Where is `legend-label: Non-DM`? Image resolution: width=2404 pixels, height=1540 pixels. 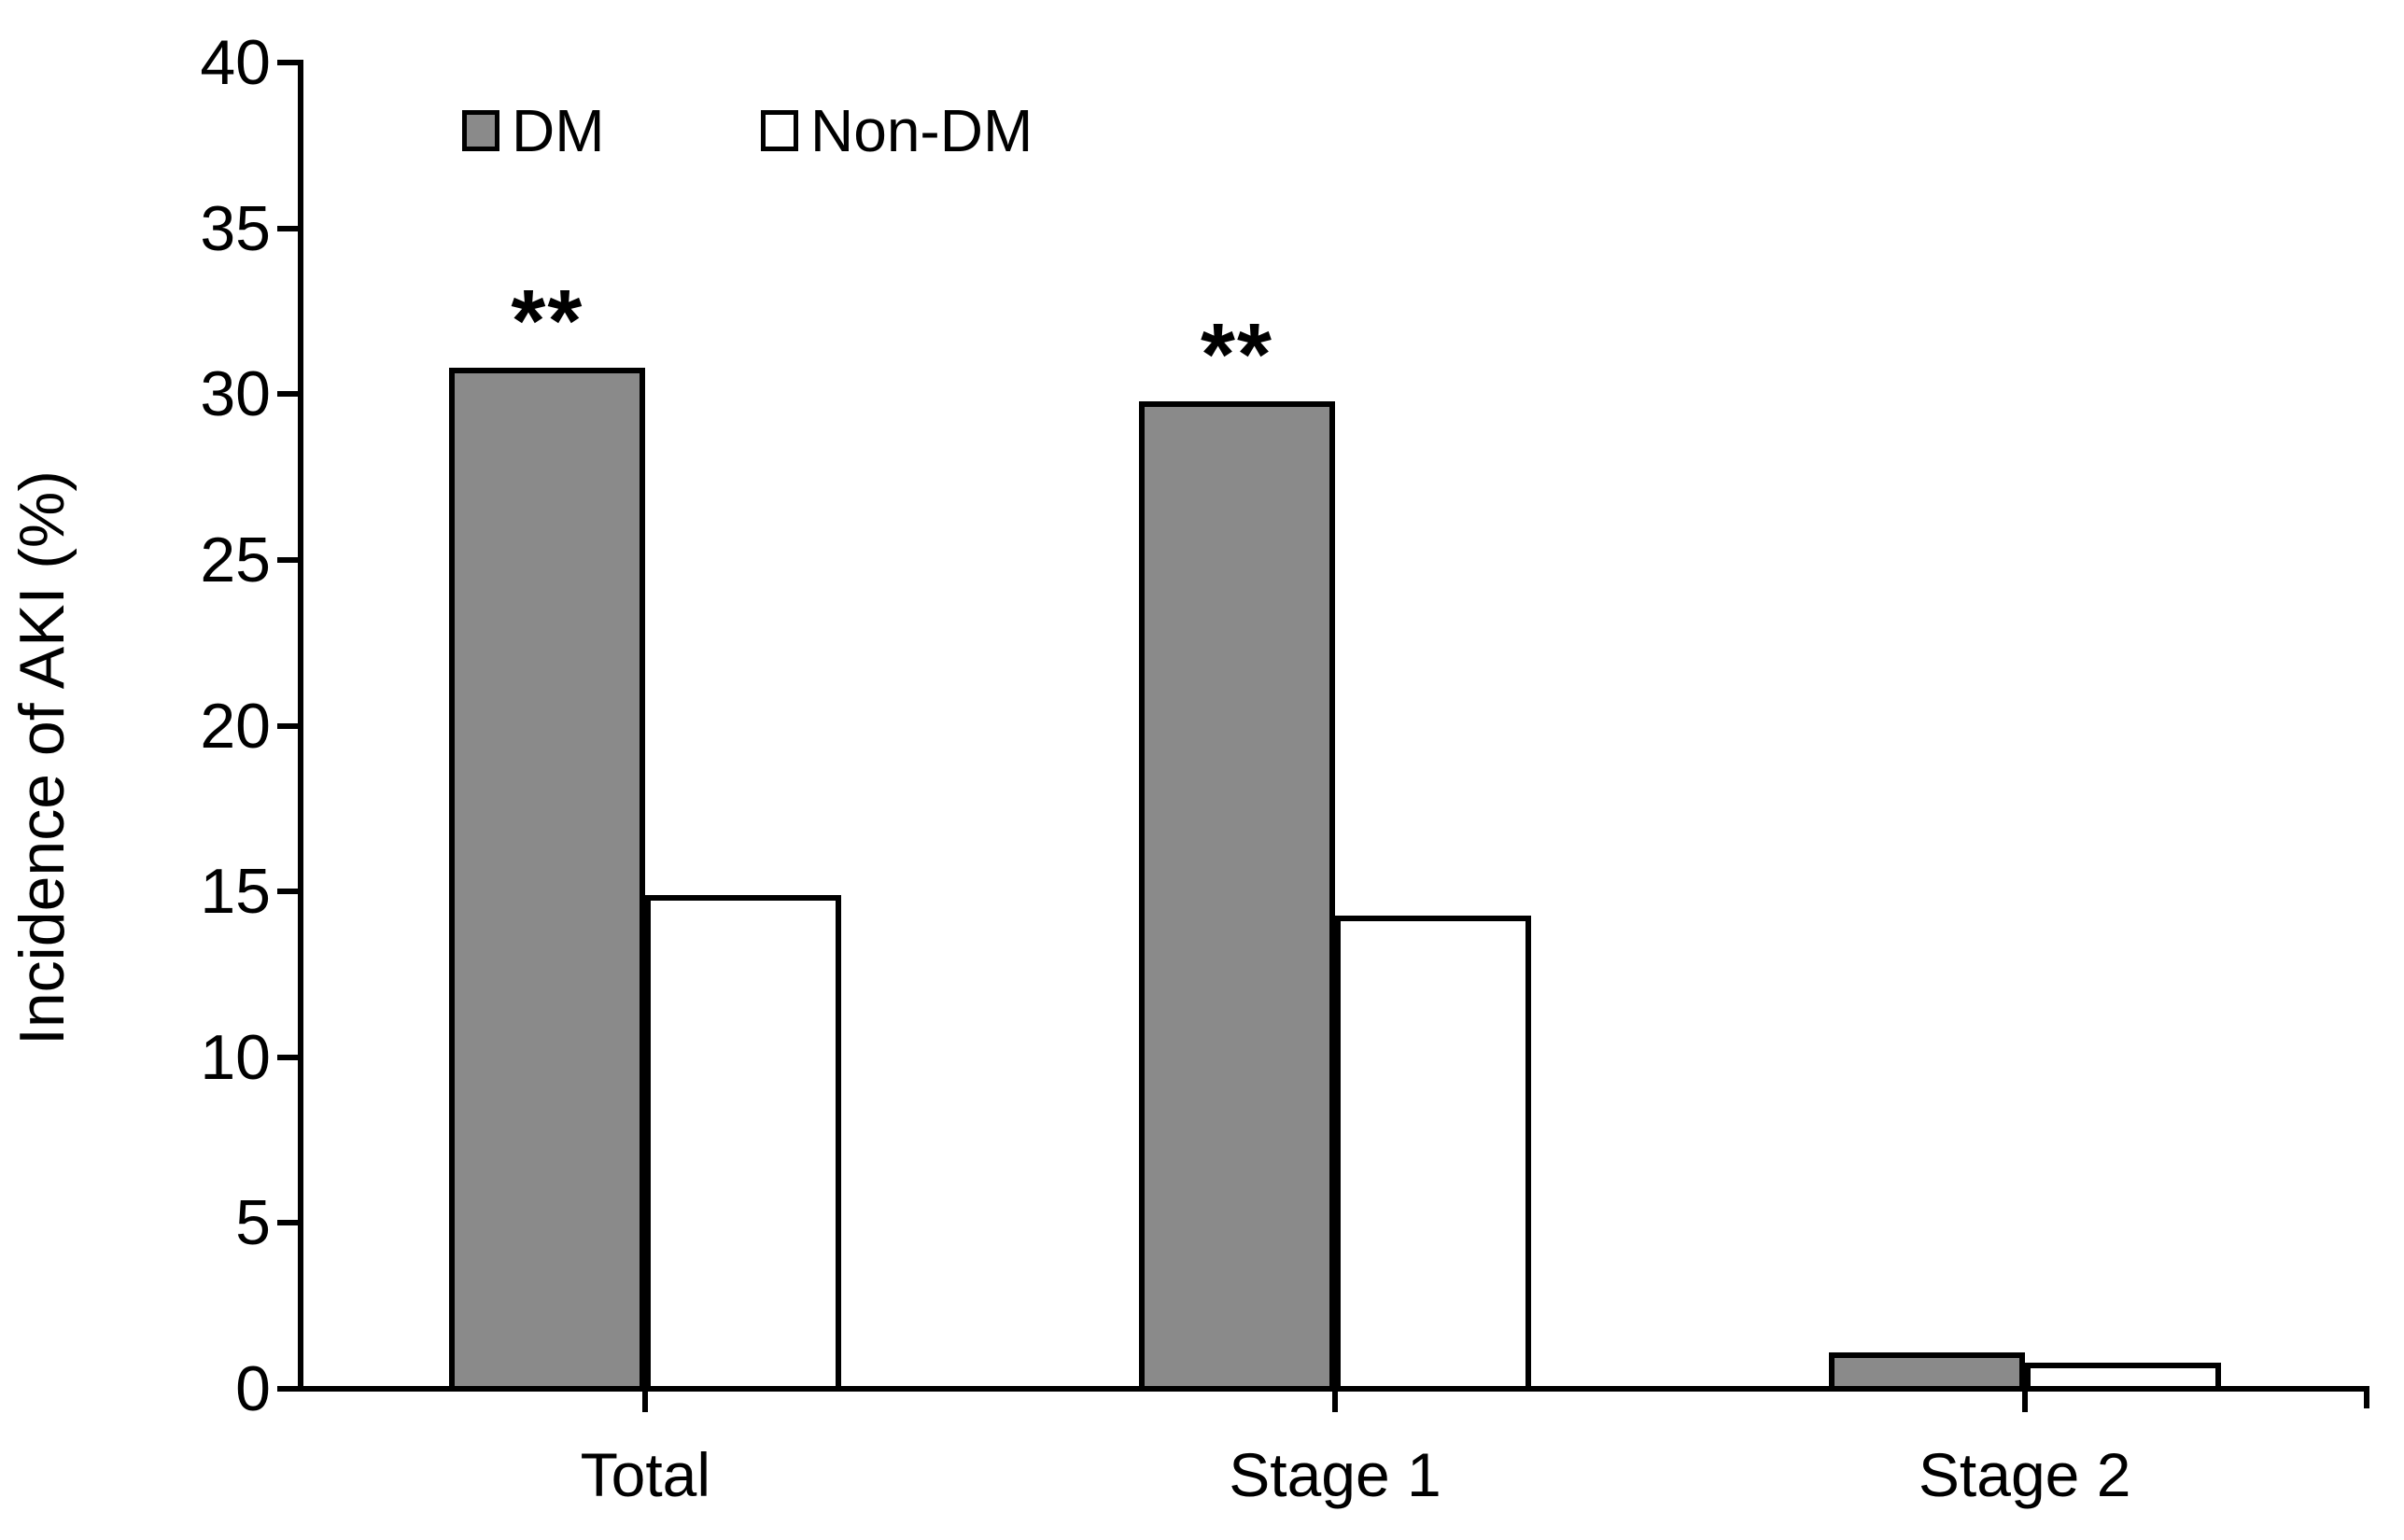 legend-label: Non-DM is located at coordinates (921, 130).